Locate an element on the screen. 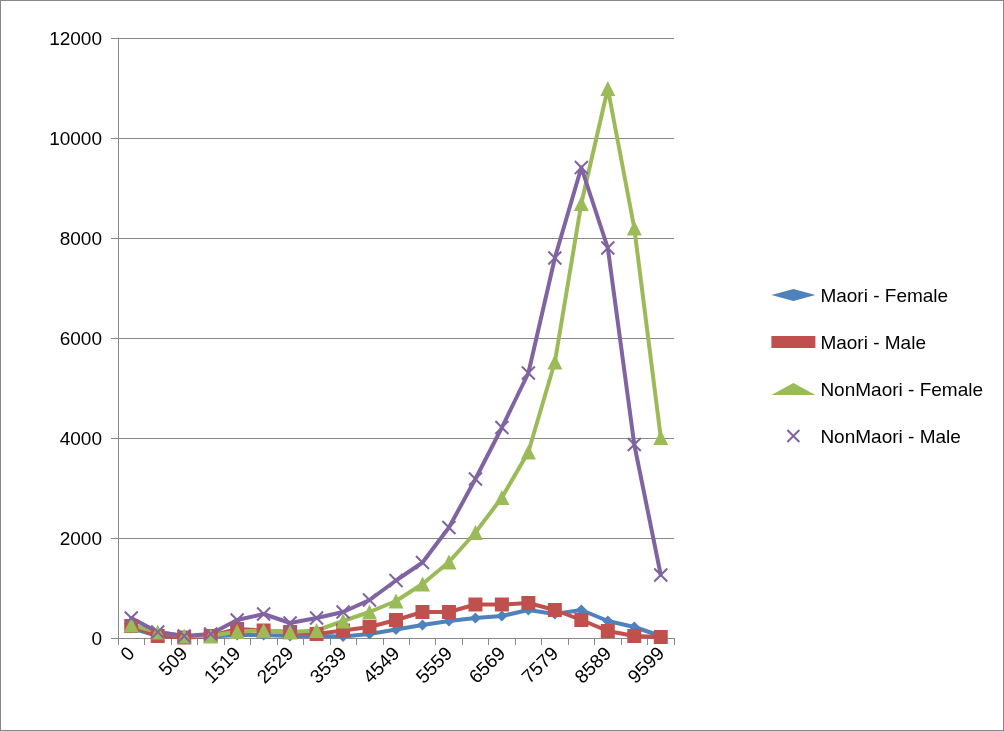  y-tick-label: 10000 is located at coordinates (75, 138).